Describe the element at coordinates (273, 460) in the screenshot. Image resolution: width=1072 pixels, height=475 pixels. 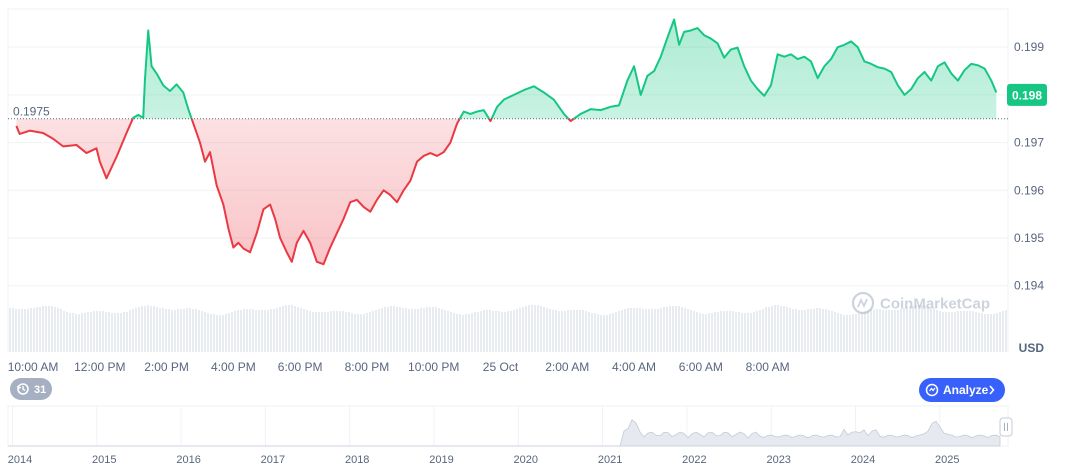
I see `overview-x-tick-label: 2017` at that location.